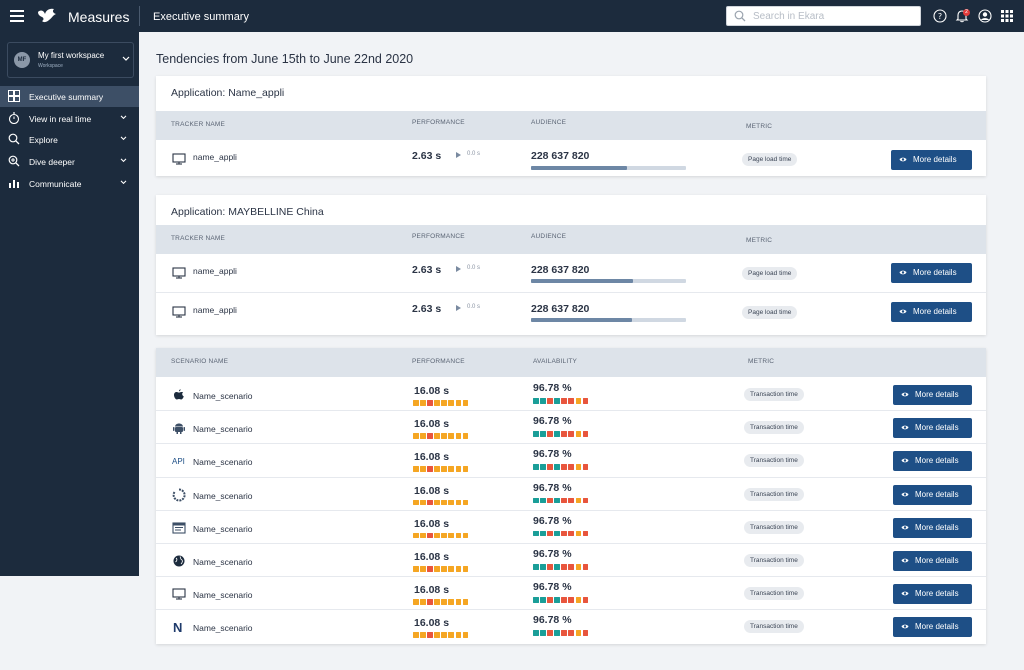 Image resolution: width=1024 pixels, height=670 pixels. I want to click on help-icon: ?, so click(940, 16).